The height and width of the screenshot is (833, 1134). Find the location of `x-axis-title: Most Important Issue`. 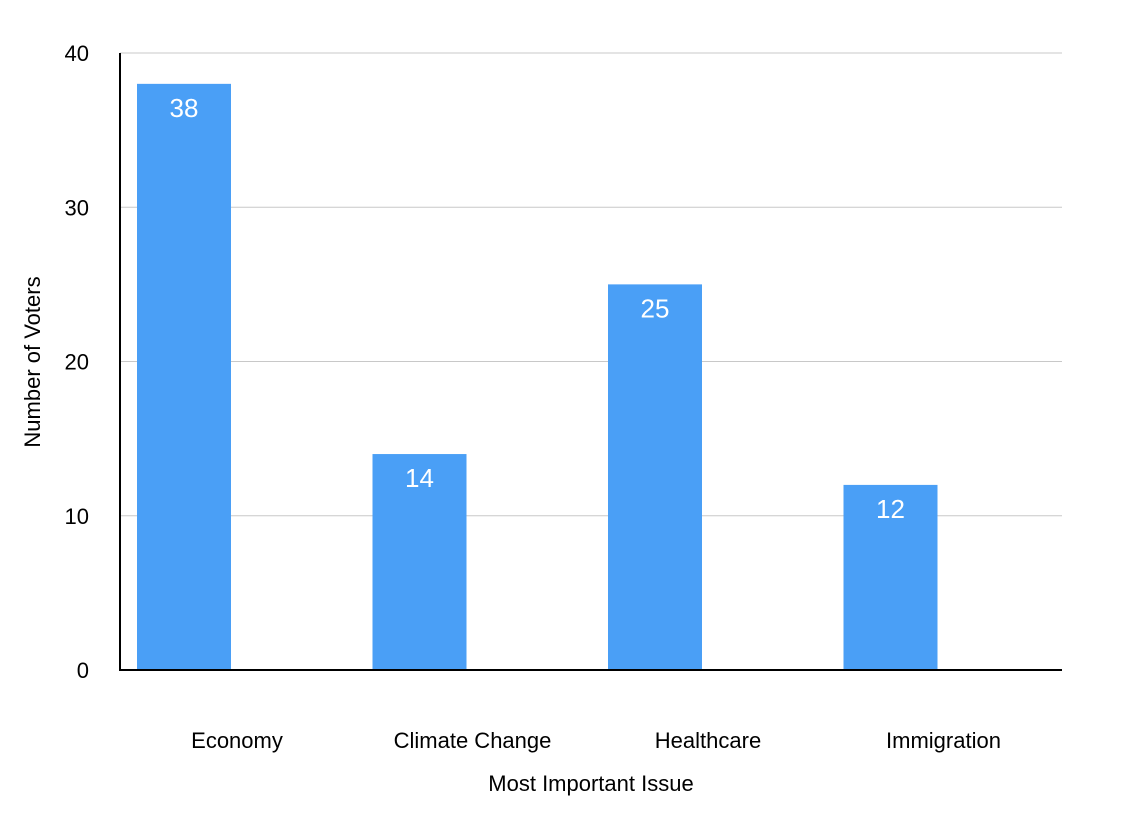

x-axis-title: Most Important Issue is located at coordinates (590, 783).